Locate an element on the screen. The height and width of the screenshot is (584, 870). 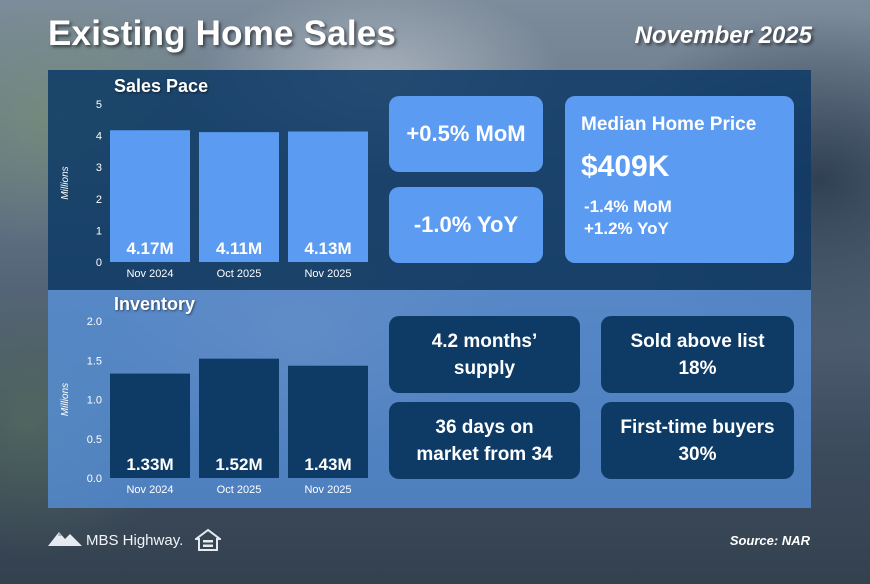
logo-text: MBS Highway. is located at coordinates (135, 540).